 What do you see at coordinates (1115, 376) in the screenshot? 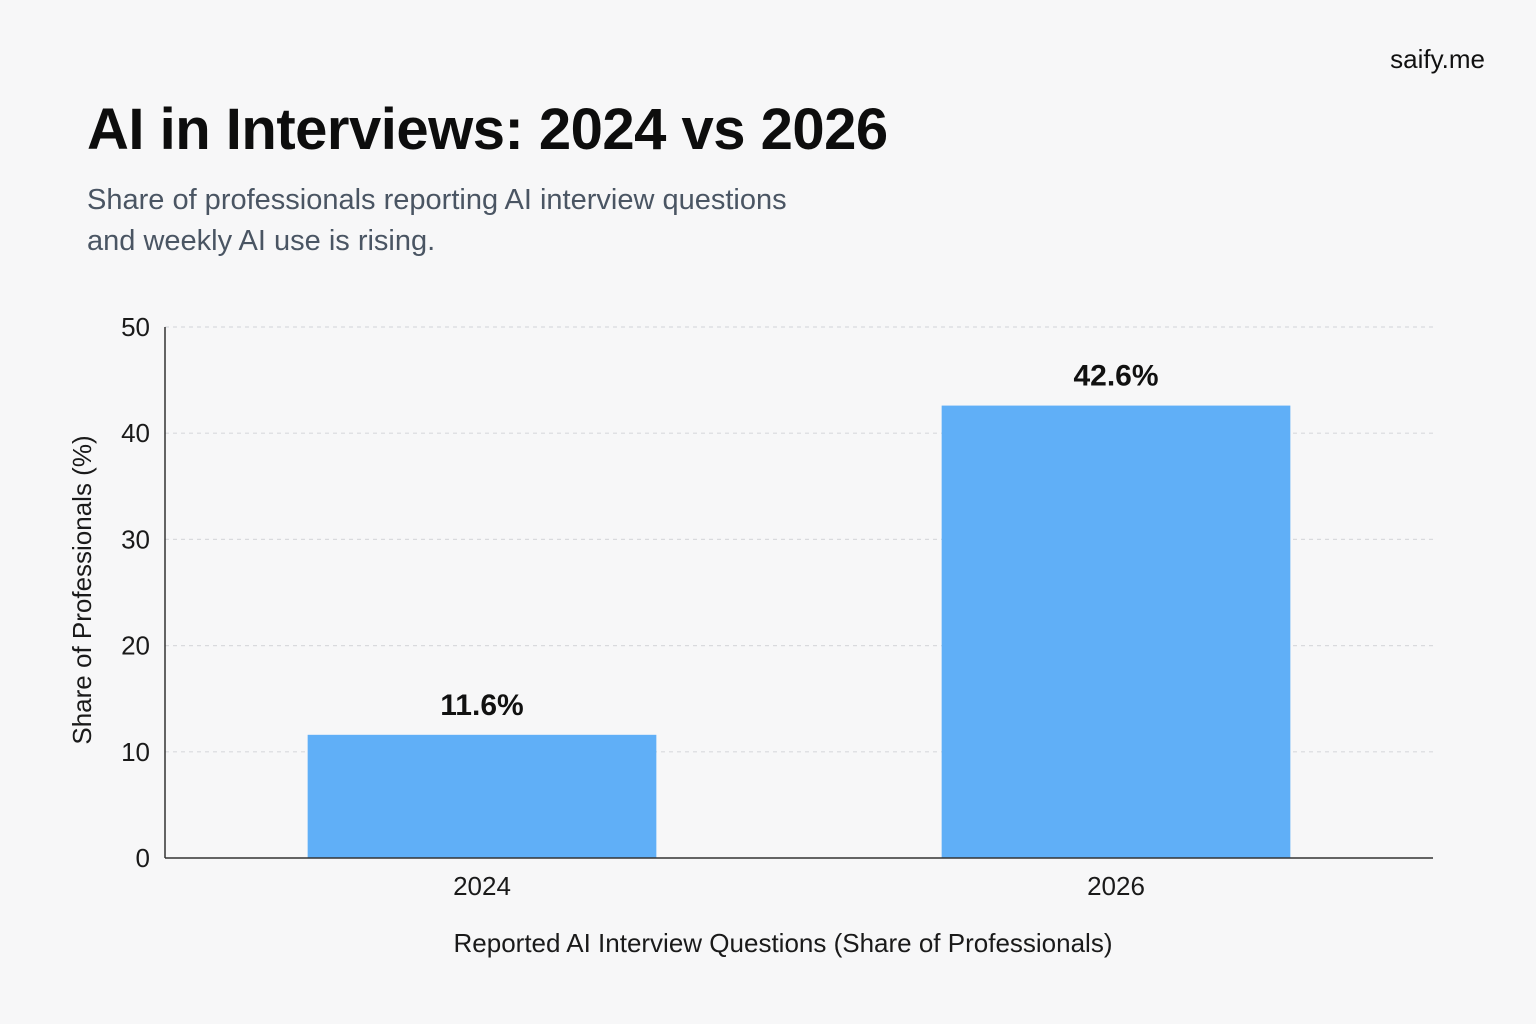
I see `data-label-2026: 42.6%` at bounding box center [1115, 376].